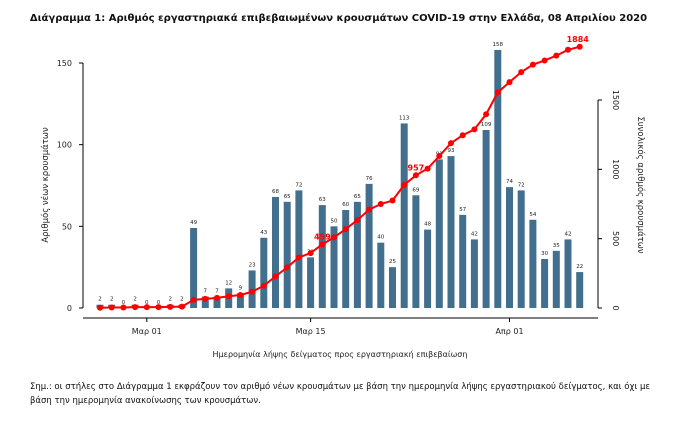 Image resolution: width=677 pixels, height=426 pixels. Describe the element at coordinates (147, 331) in the screenshot. I see `x-tick-label: Μαρ 01` at that location.